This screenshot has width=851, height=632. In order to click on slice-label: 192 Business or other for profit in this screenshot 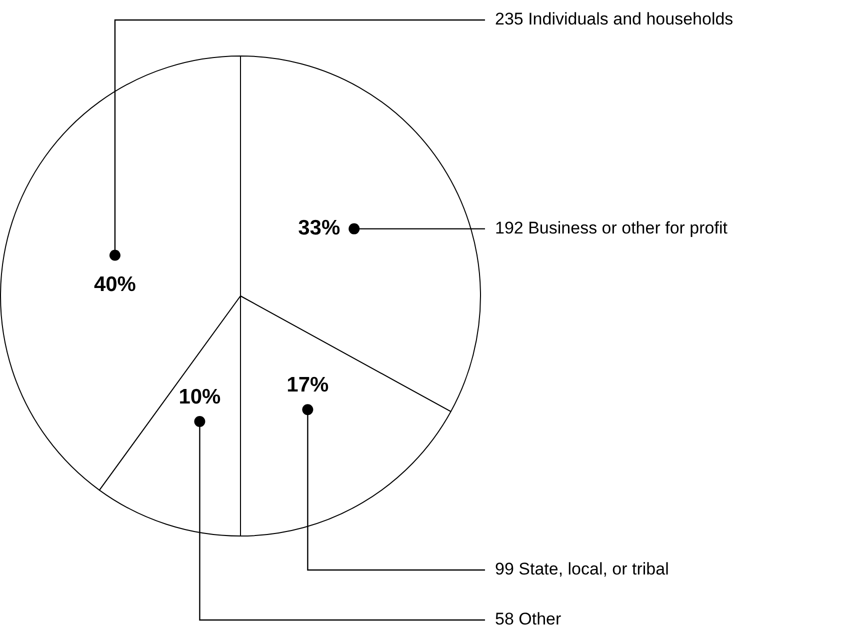, I will do `click(611, 228)`.